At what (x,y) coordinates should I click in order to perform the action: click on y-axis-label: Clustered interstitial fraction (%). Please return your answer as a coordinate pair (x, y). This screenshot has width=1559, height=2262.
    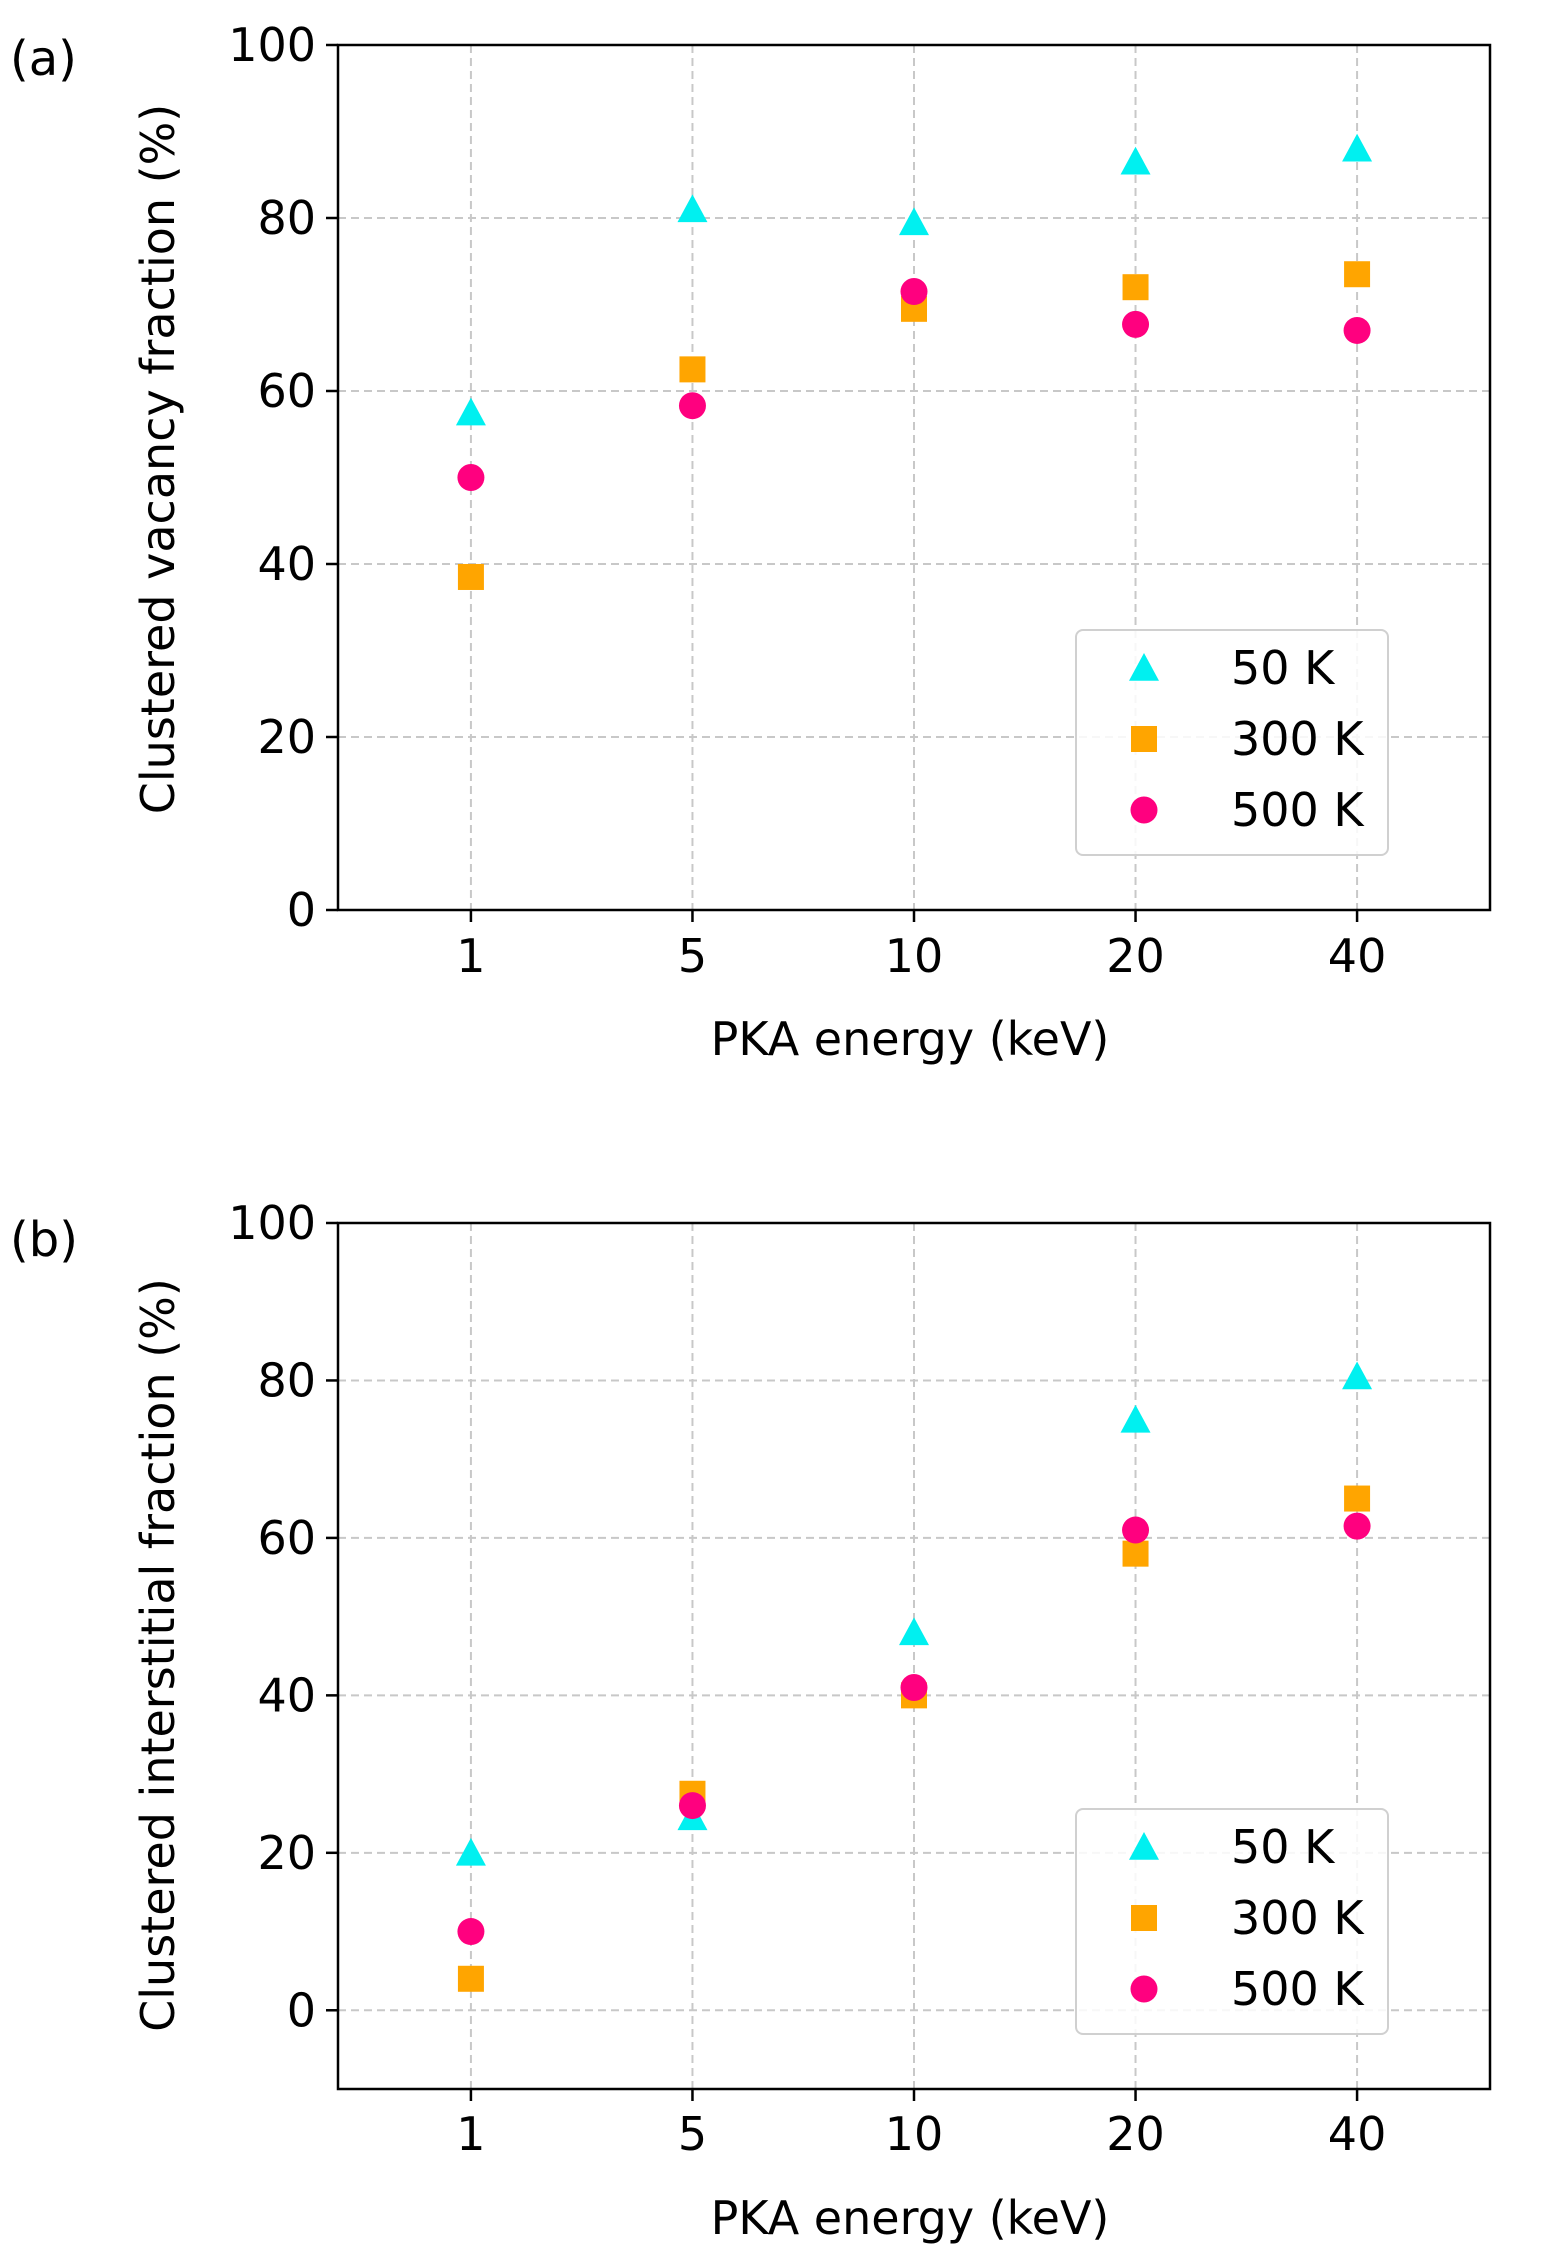
    Looking at the image, I should click on (158, 1655).